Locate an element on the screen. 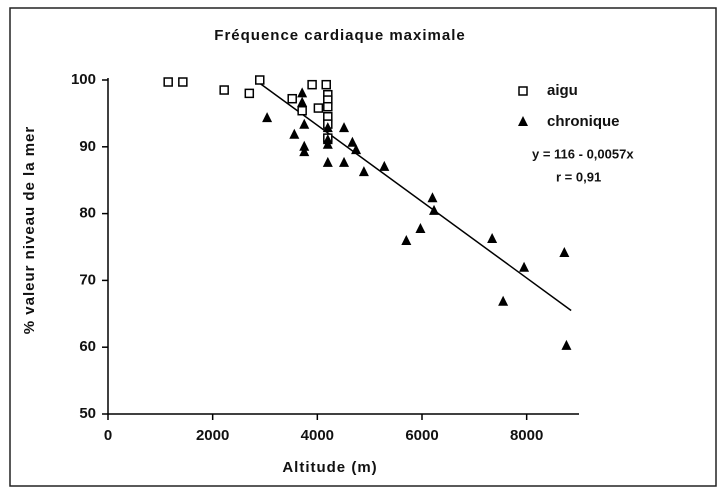  x-axis-label: Altitude (m) is located at coordinates (329, 467).